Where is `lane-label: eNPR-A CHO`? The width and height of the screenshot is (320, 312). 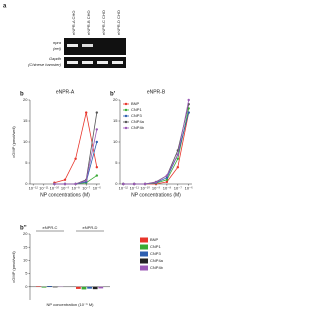 lane-label: eNPR-A CHO is located at coordinates (73, 23).